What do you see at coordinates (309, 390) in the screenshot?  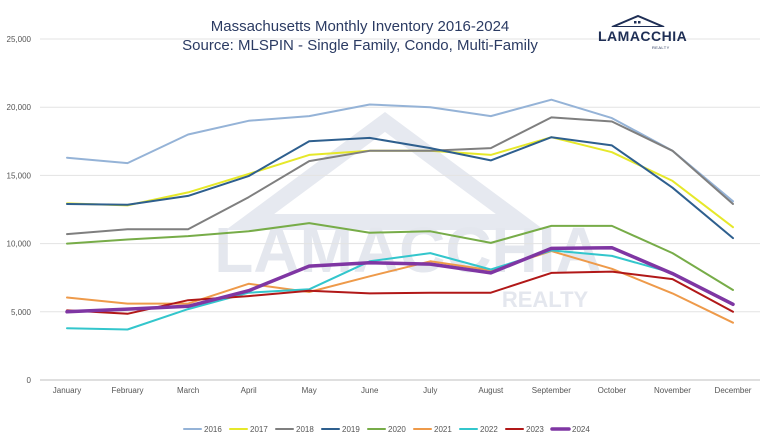 I see `x-tick-label: May` at bounding box center [309, 390].